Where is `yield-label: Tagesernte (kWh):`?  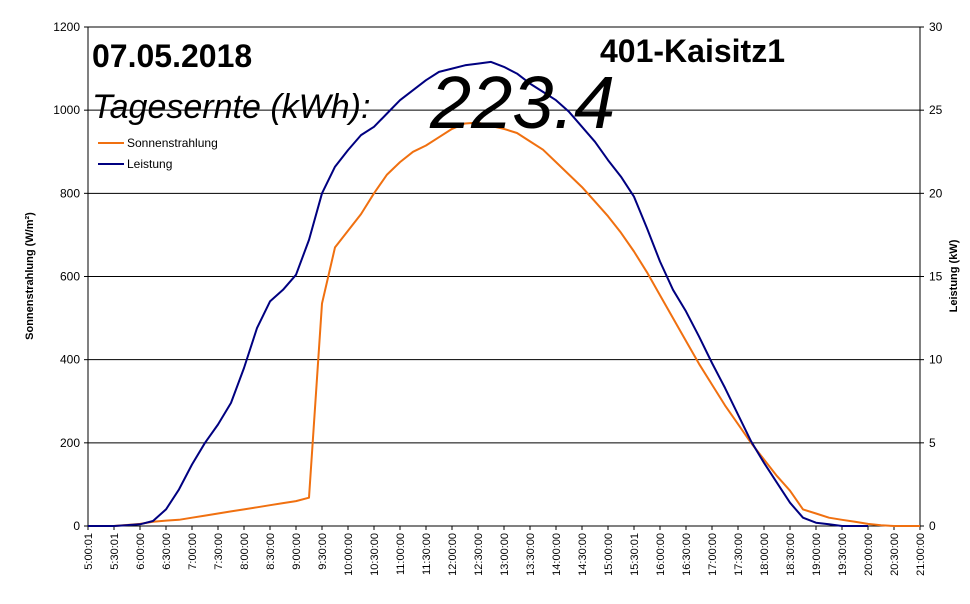
yield-label: Tagesernte (kWh): is located at coordinates (231, 107).